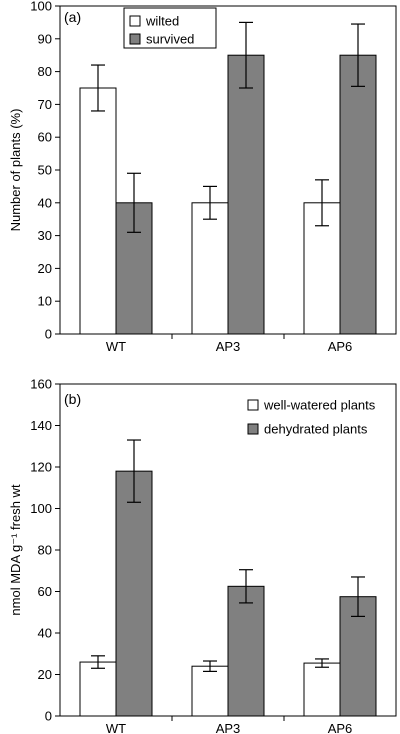  Describe the element at coordinates (311, 417) in the screenshot. I see `legend: well-watered plants dehydrated plants` at that location.